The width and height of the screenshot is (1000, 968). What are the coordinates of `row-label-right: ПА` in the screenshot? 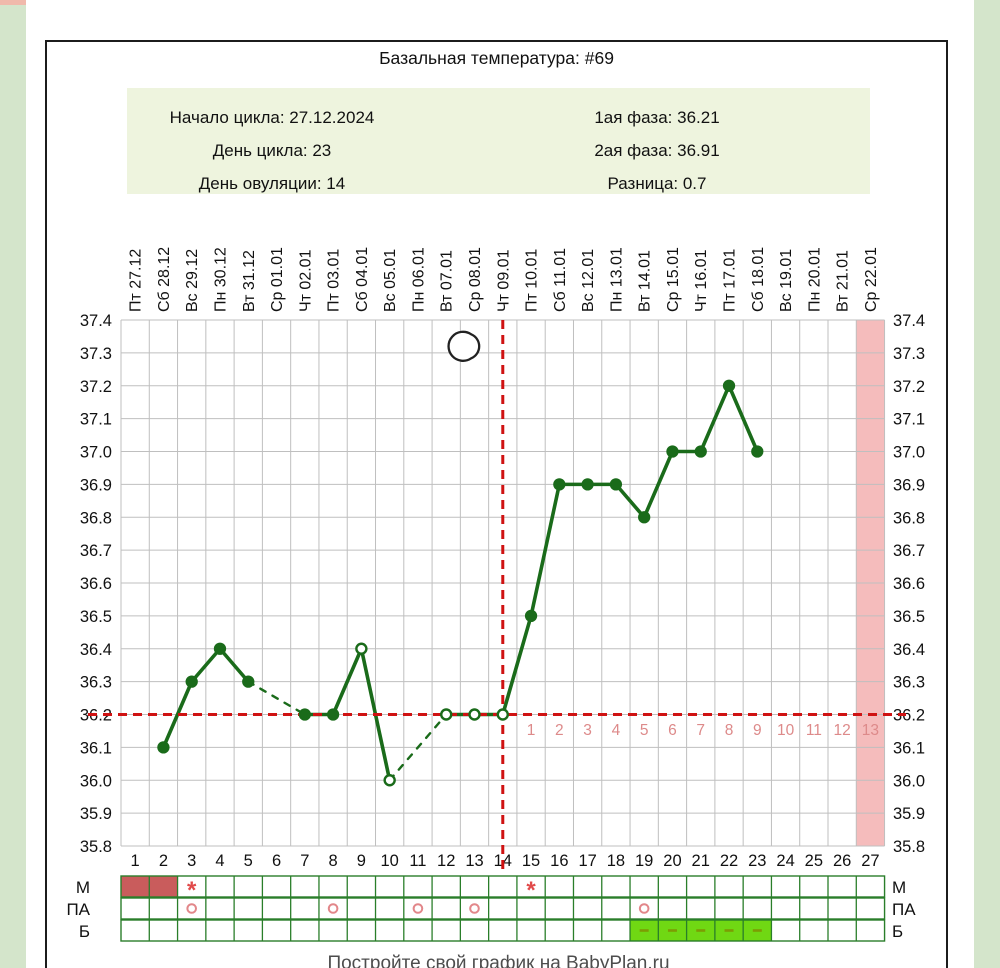 It's located at (904, 909).